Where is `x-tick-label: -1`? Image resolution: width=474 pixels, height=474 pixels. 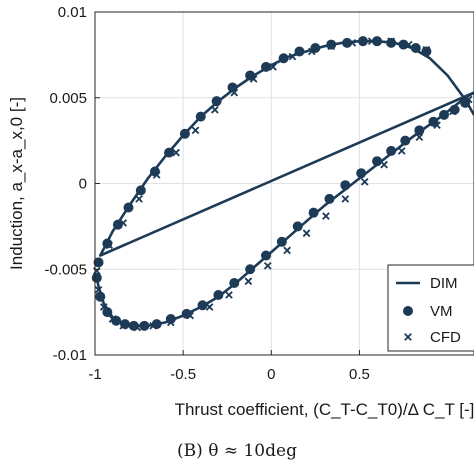 x-tick-label: -1 is located at coordinates (94, 374).